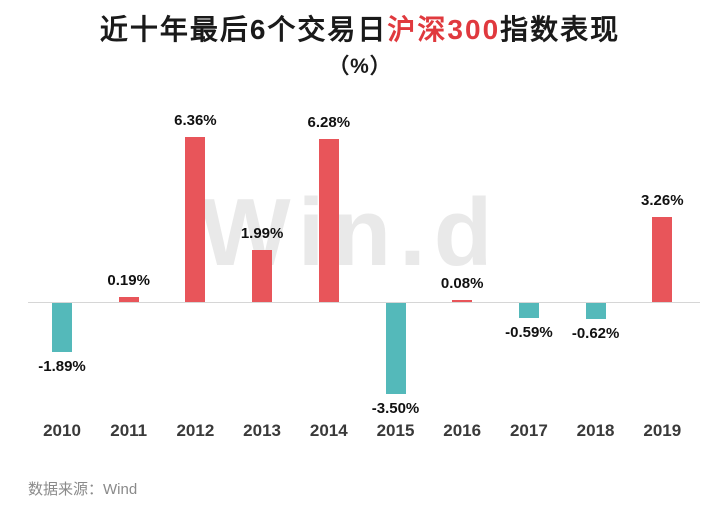  I want to click on x-tick-2012: 2012, so click(195, 430).